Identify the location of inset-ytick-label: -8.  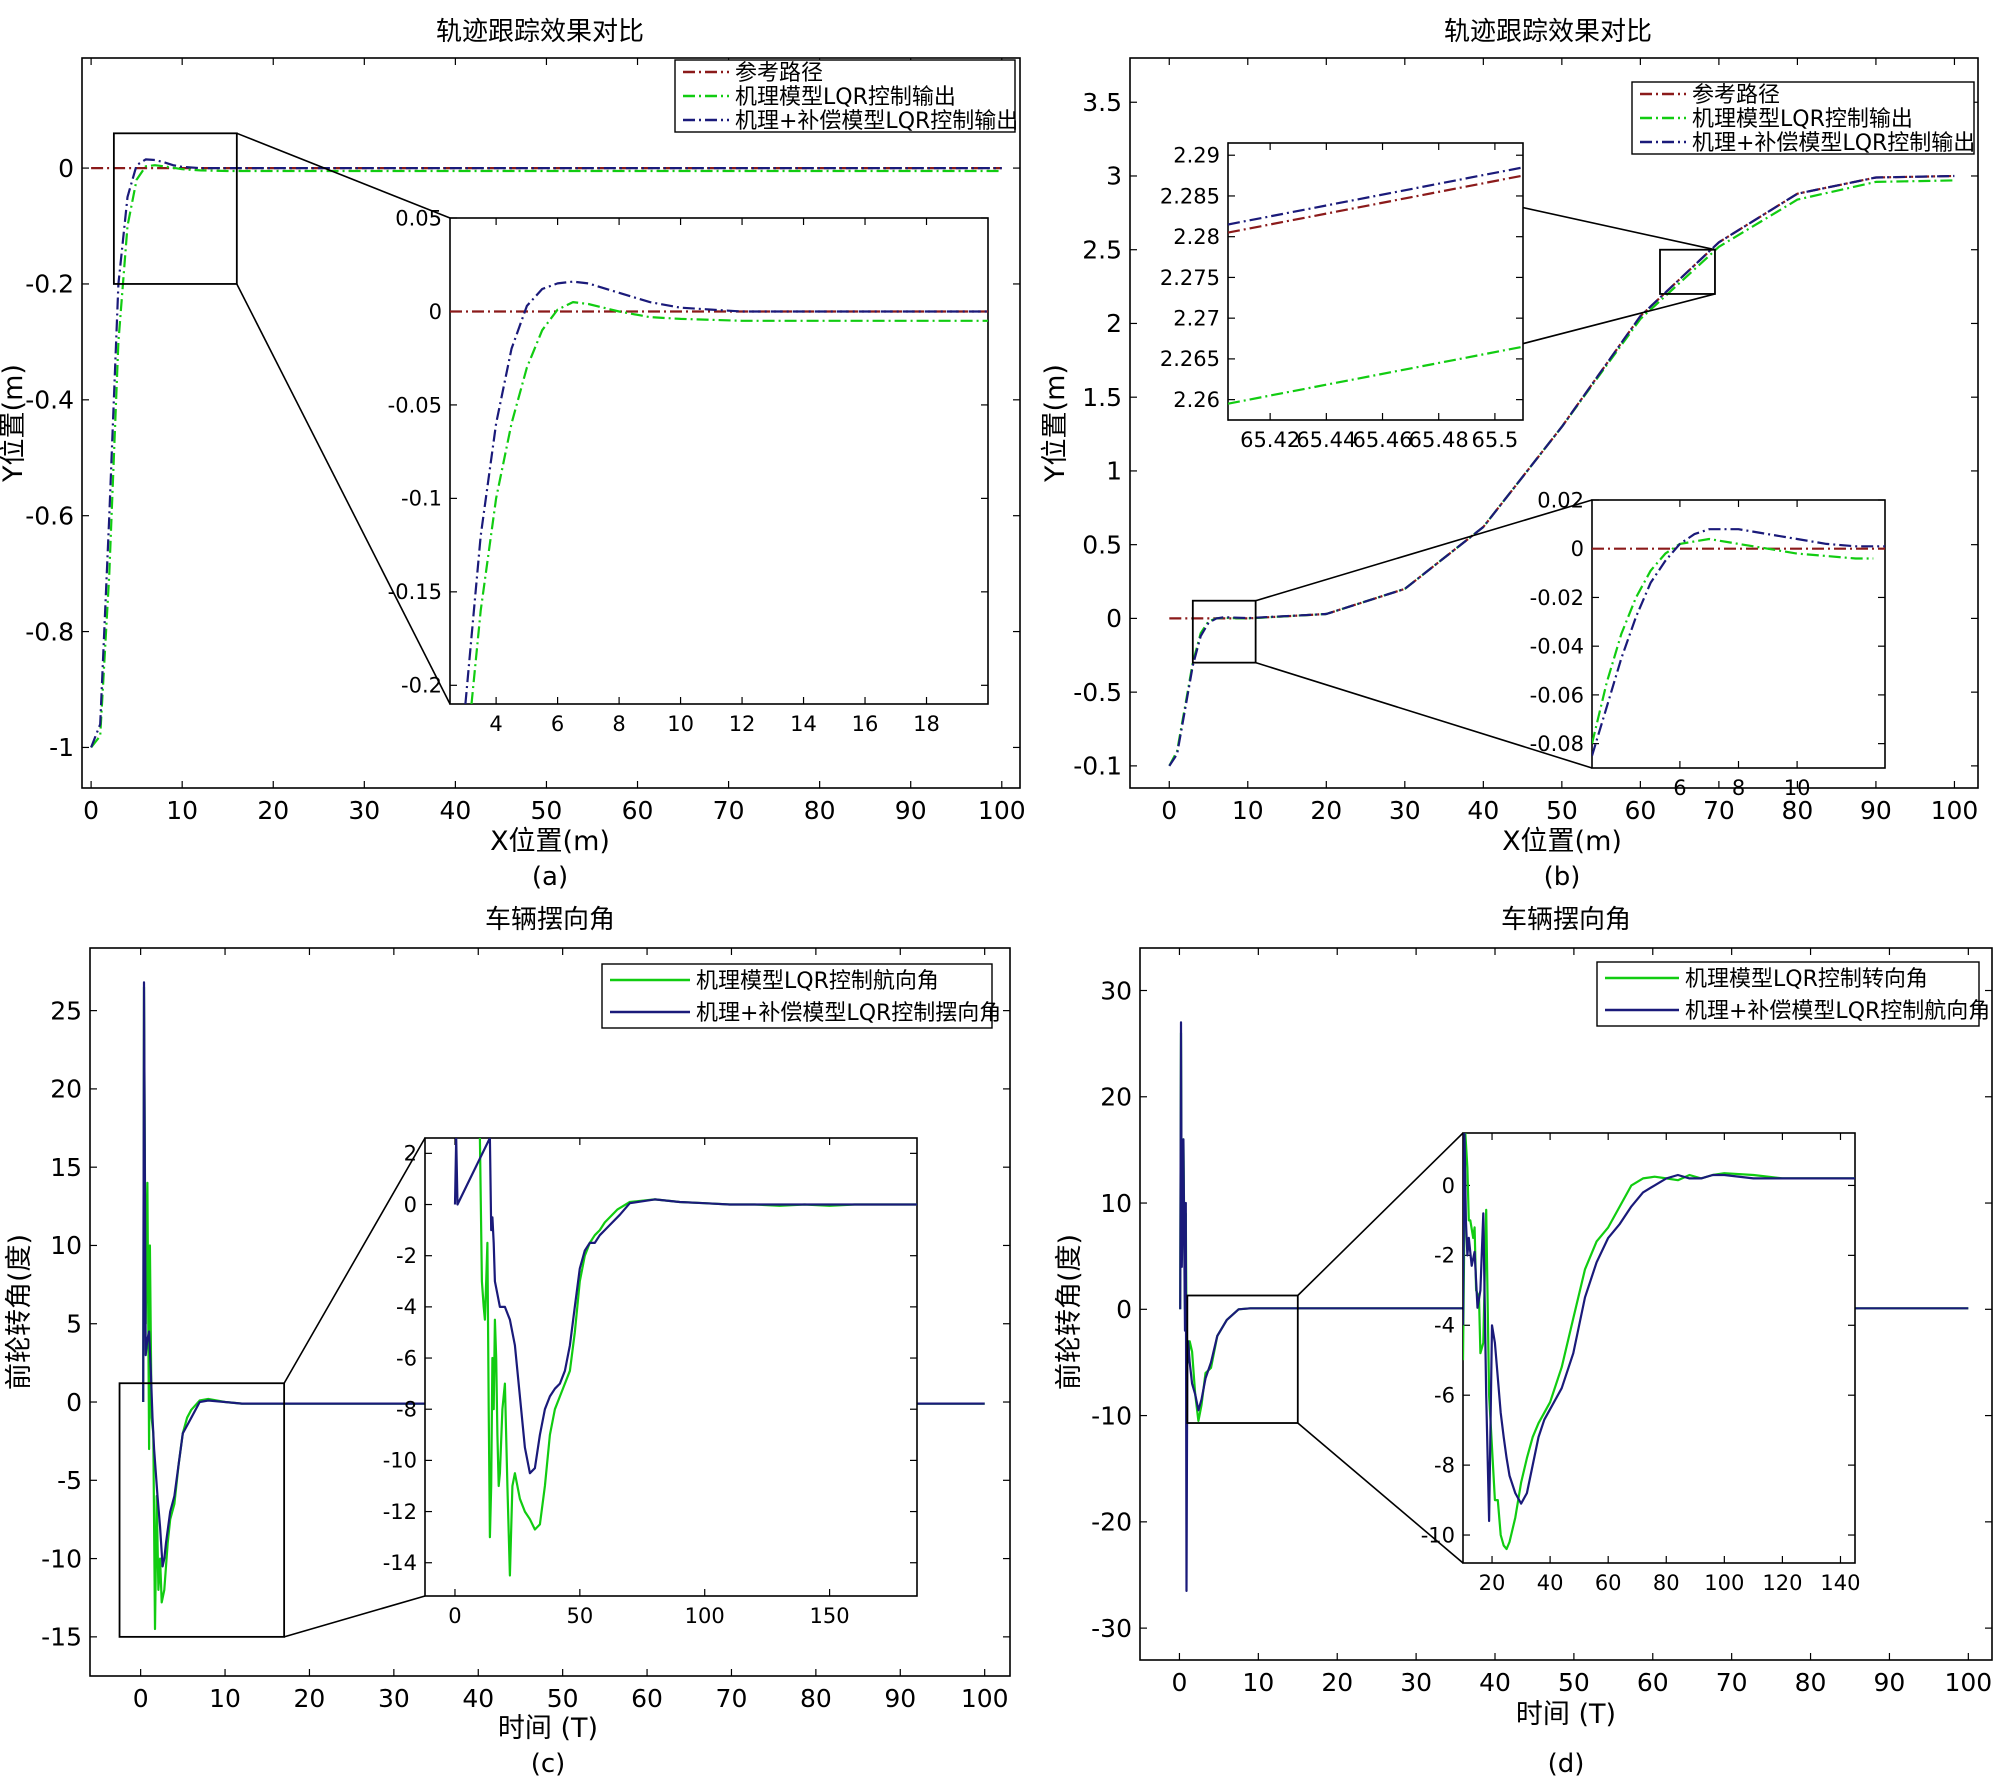
(406, 1410).